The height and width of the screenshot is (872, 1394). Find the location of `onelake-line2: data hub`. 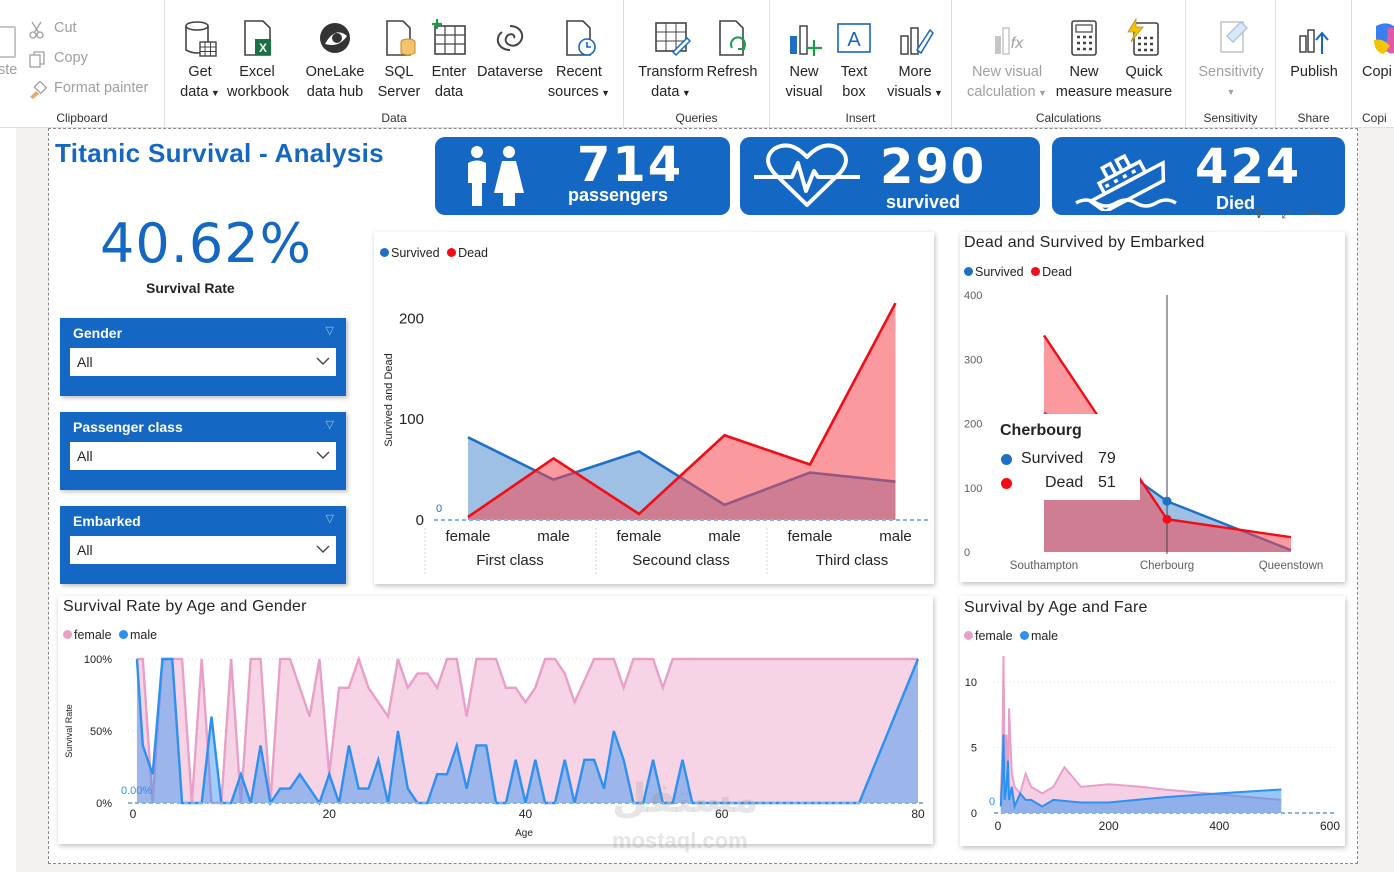

onelake-line2: data hub is located at coordinates (335, 92).